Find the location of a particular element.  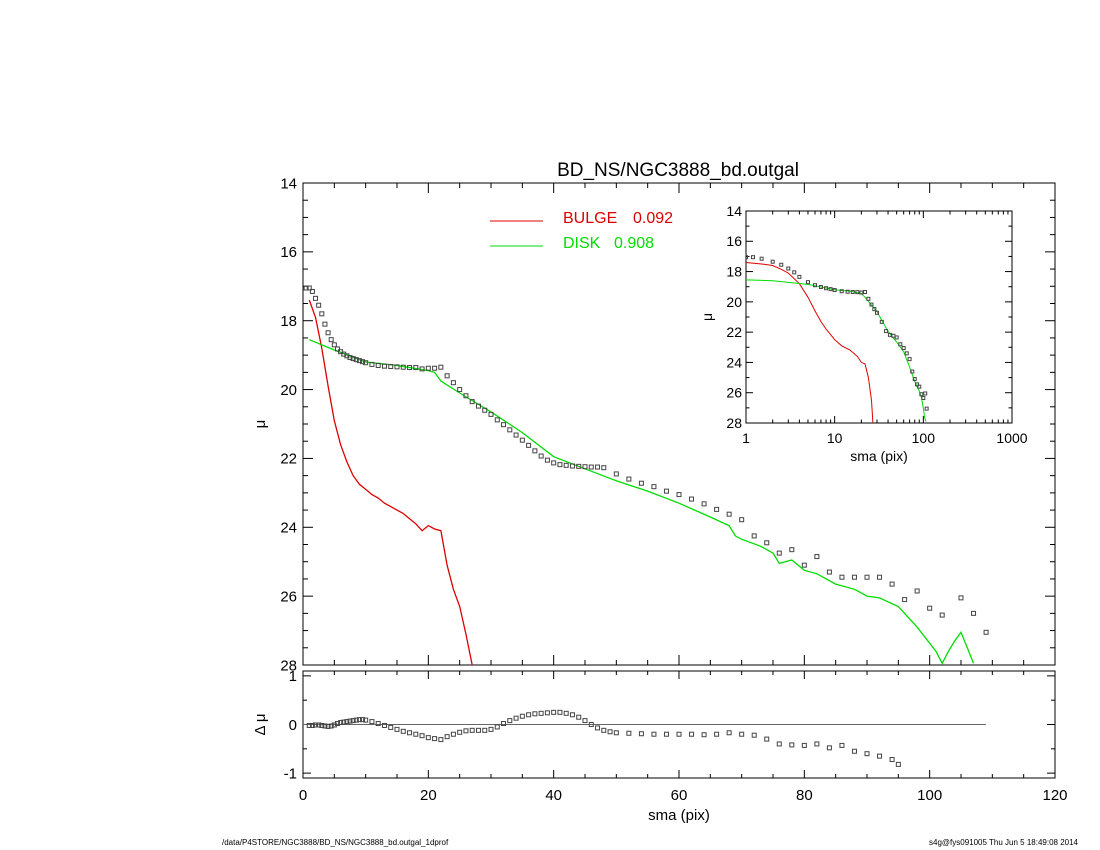

footer-timestamp: s4g@fys091005 Thu Jun 5 18:49:08 2014 is located at coordinates (1003, 842).